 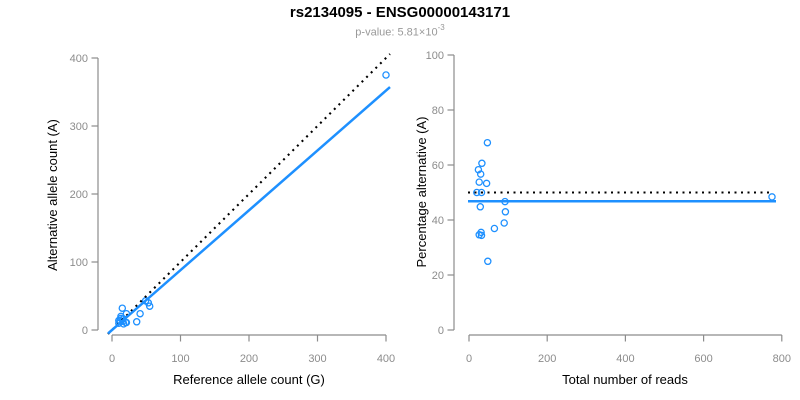 I want to click on x-tick-label: 600, so click(x=703, y=359).